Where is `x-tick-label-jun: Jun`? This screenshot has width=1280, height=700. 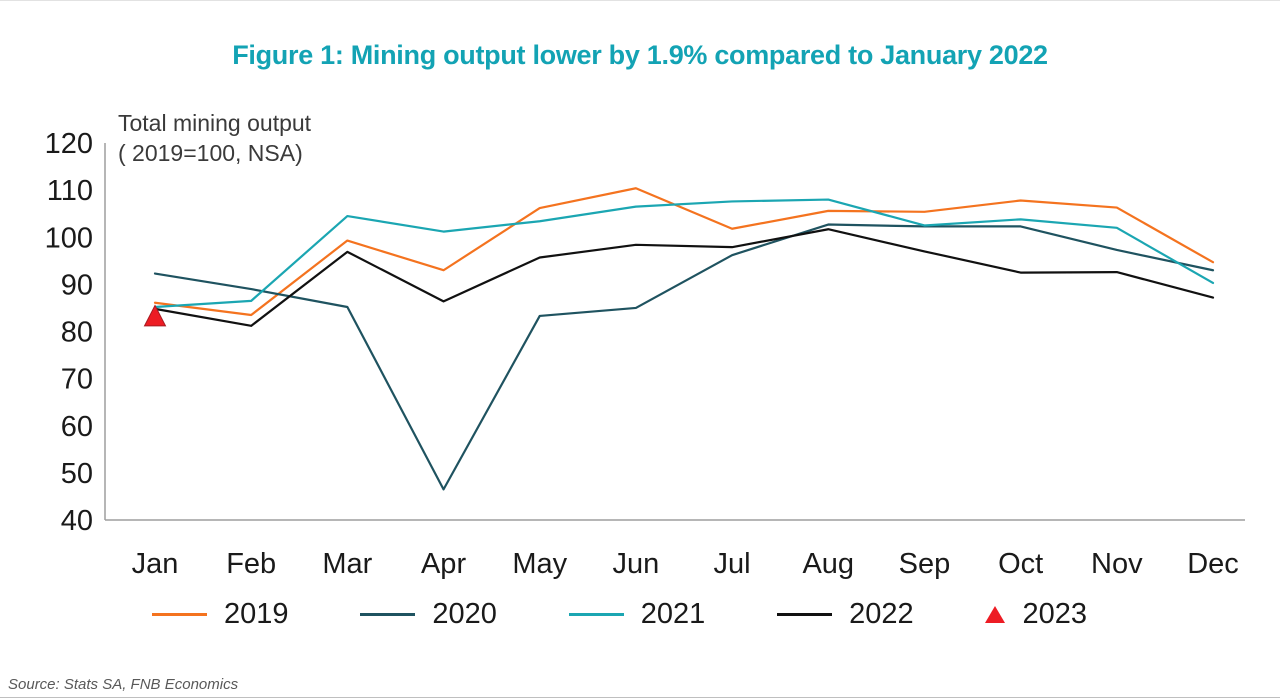 x-tick-label-jun: Jun is located at coordinates (636, 564).